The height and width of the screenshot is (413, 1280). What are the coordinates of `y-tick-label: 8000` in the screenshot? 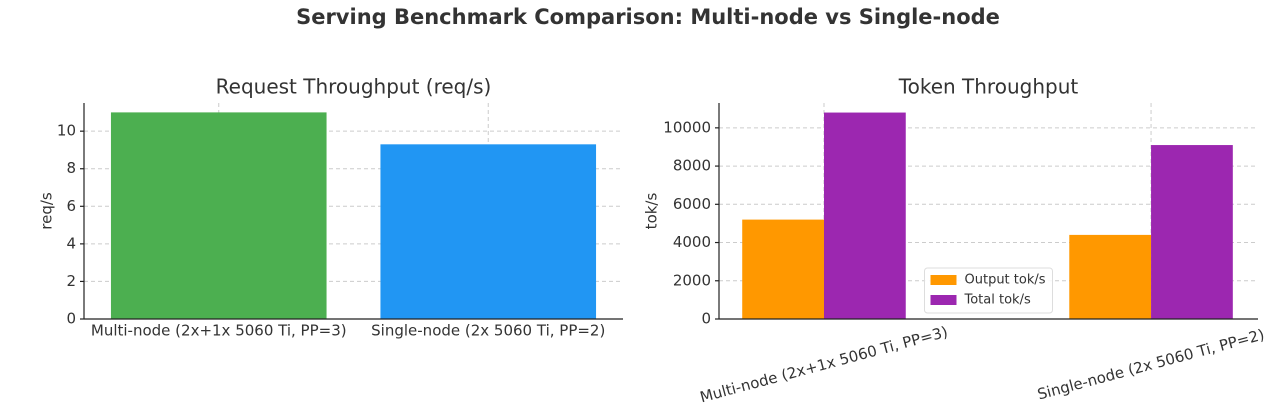 It's located at (692, 166).